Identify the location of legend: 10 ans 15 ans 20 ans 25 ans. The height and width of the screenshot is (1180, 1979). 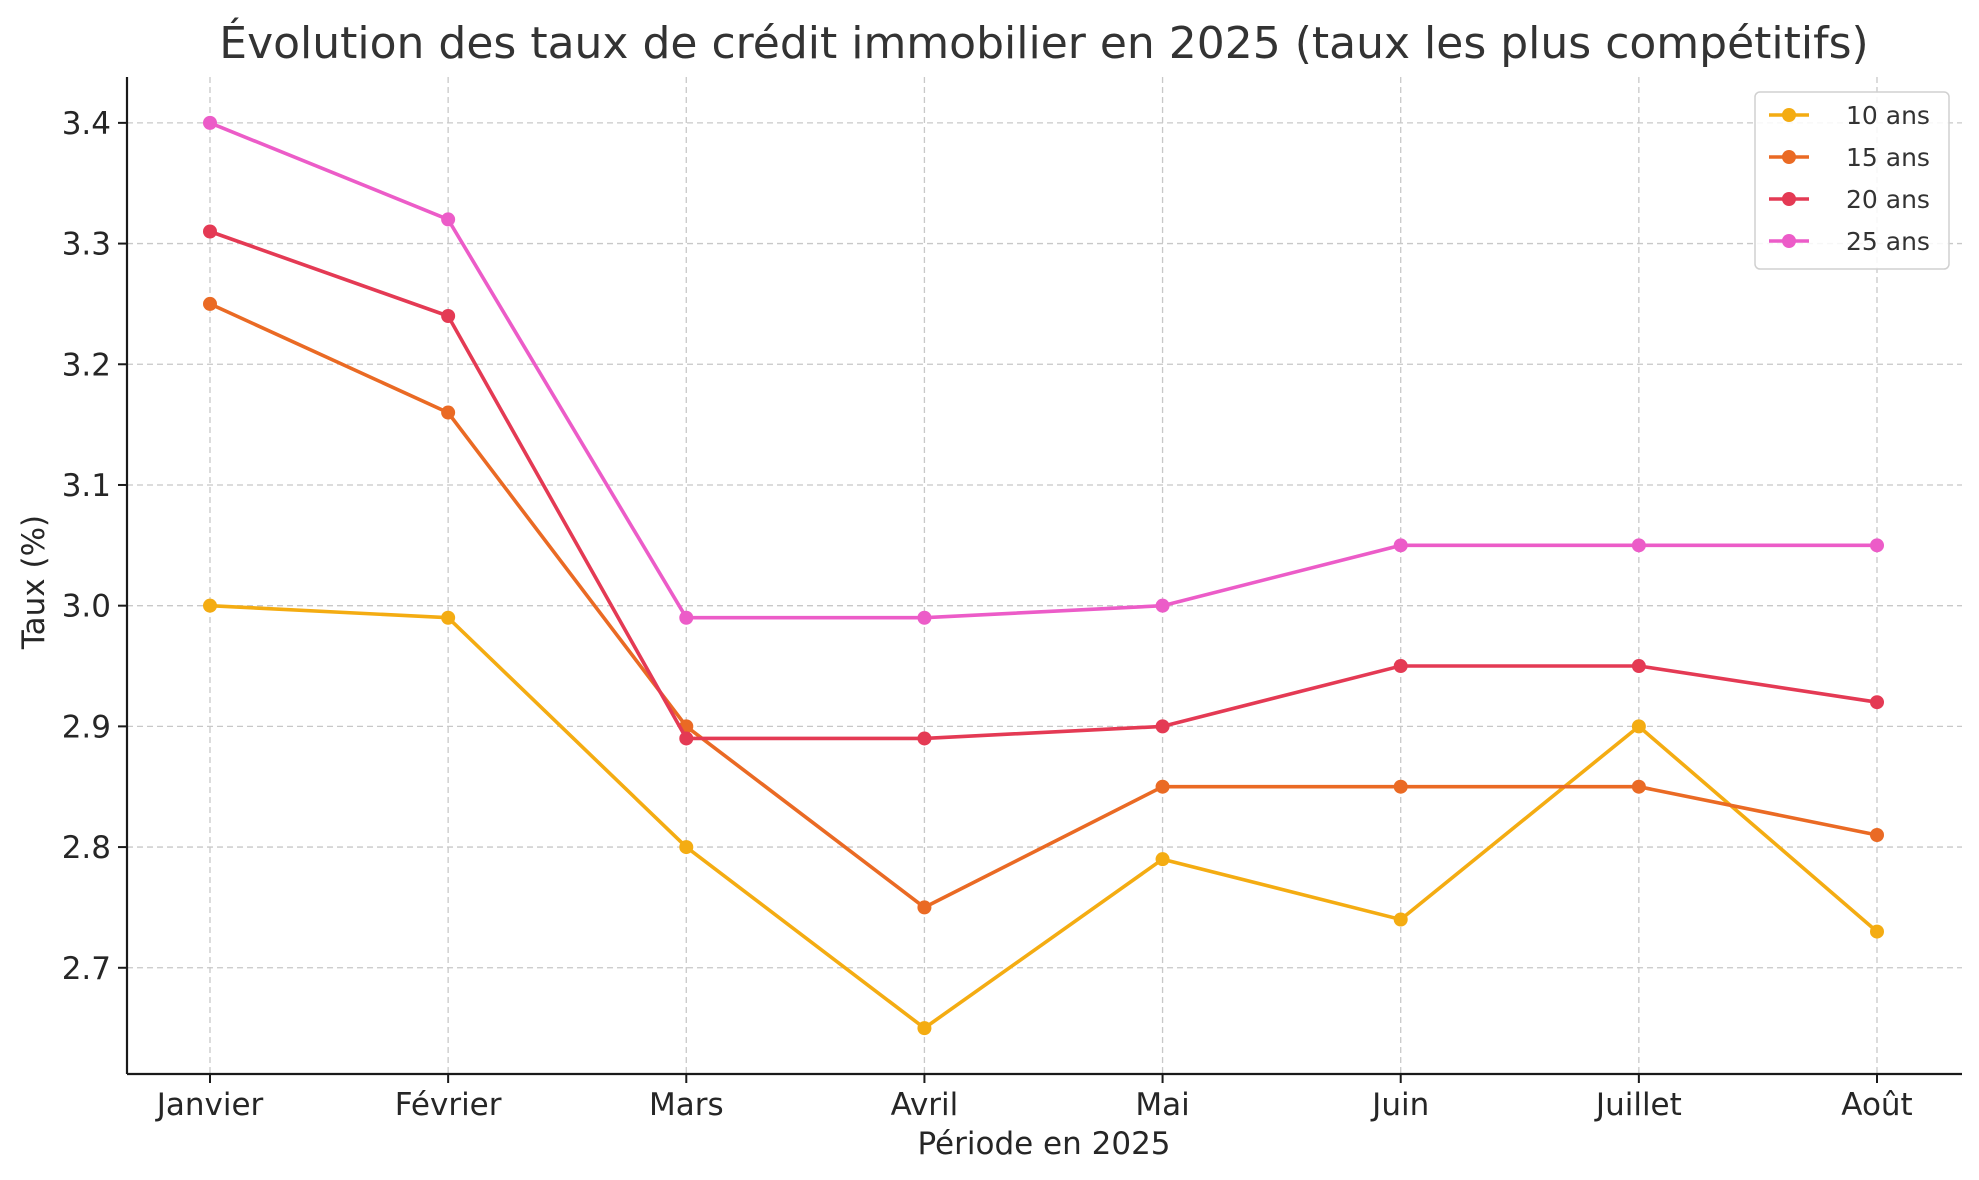
(1852, 180).